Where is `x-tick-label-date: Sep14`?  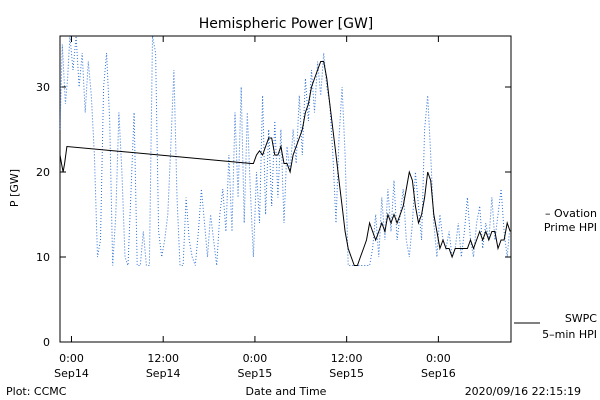
x-tick-label-date: Sep14 is located at coordinates (163, 373).